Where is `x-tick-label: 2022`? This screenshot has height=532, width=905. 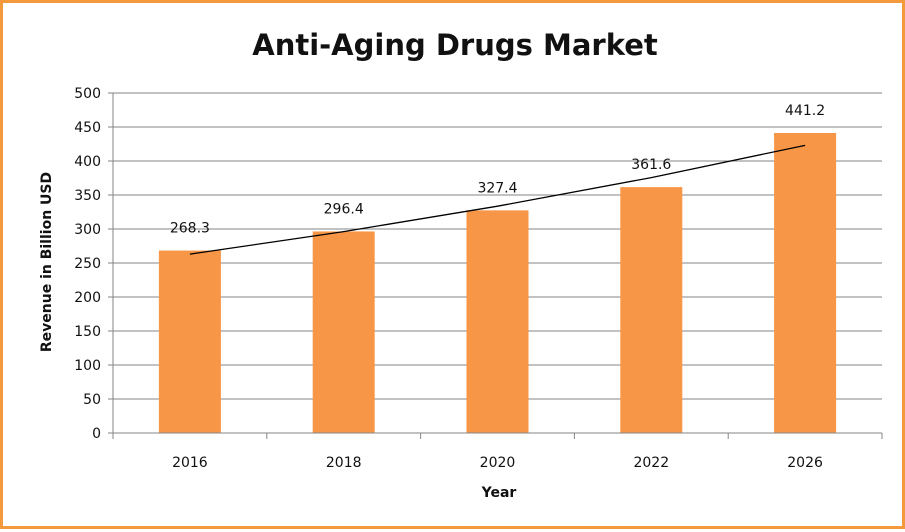 x-tick-label: 2022 is located at coordinates (651, 463).